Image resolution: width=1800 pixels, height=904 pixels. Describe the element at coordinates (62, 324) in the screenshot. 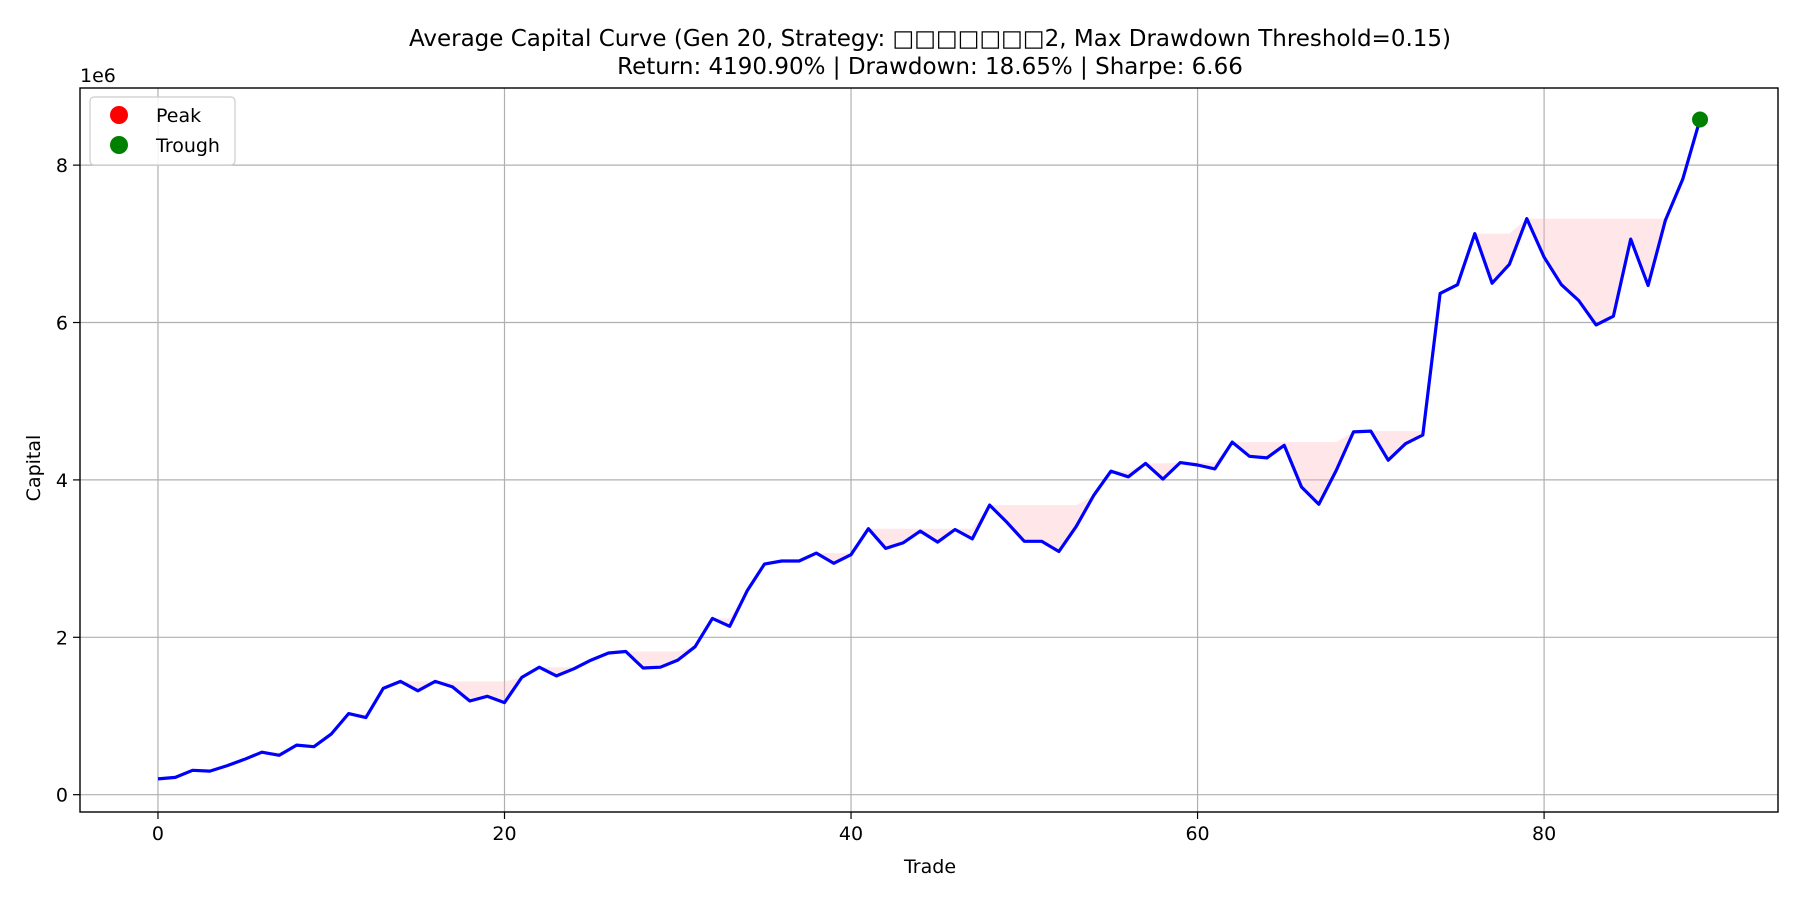

I see `y-tick-label: 6` at that location.